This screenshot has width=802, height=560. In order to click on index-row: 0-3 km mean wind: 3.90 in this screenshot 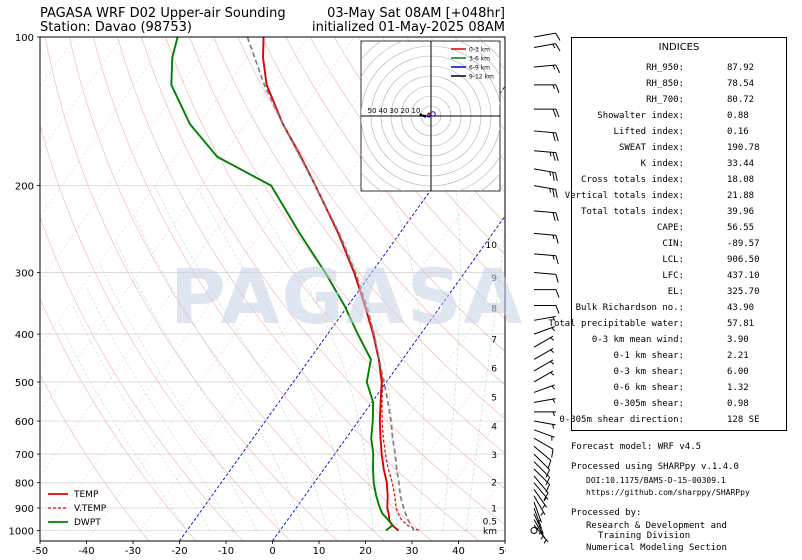, I will do `click(680, 341)`.